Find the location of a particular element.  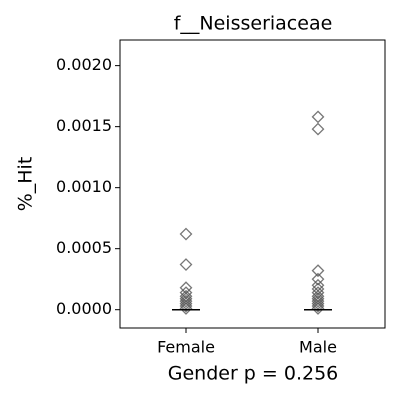

x-axis-label: Gender p = 0.256 is located at coordinates (253, 374).